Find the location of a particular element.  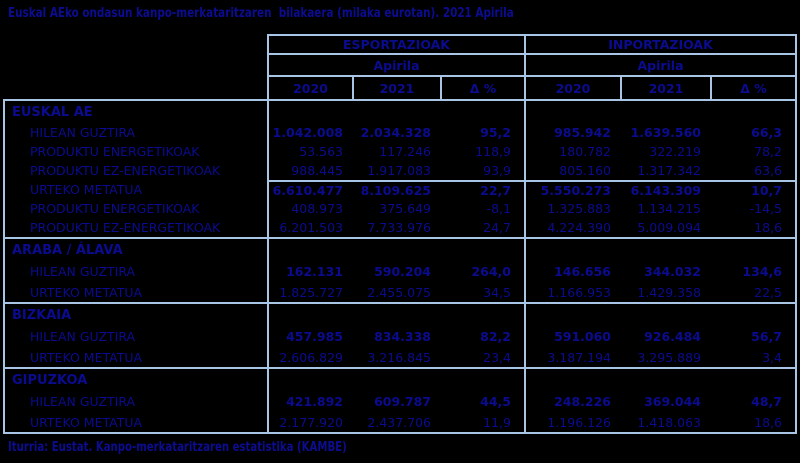

value-cell: 926.484 is located at coordinates (672, 336).